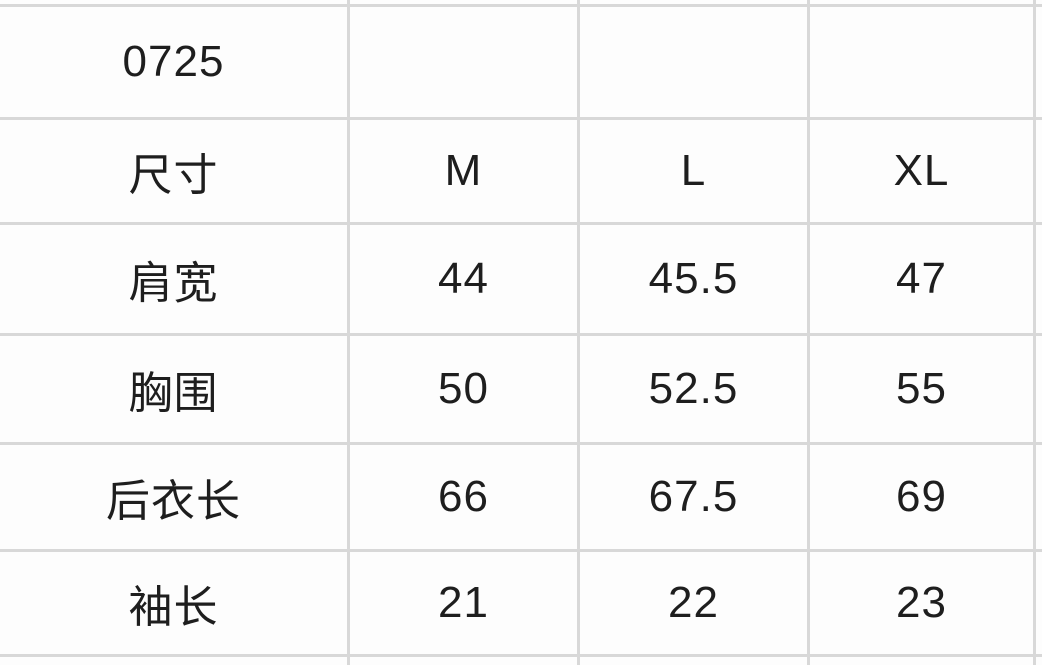 This screenshot has width=1042, height=665. Describe the element at coordinates (923, 280) in the screenshot. I see `data-cell-shoulder-xl: 47` at that location.